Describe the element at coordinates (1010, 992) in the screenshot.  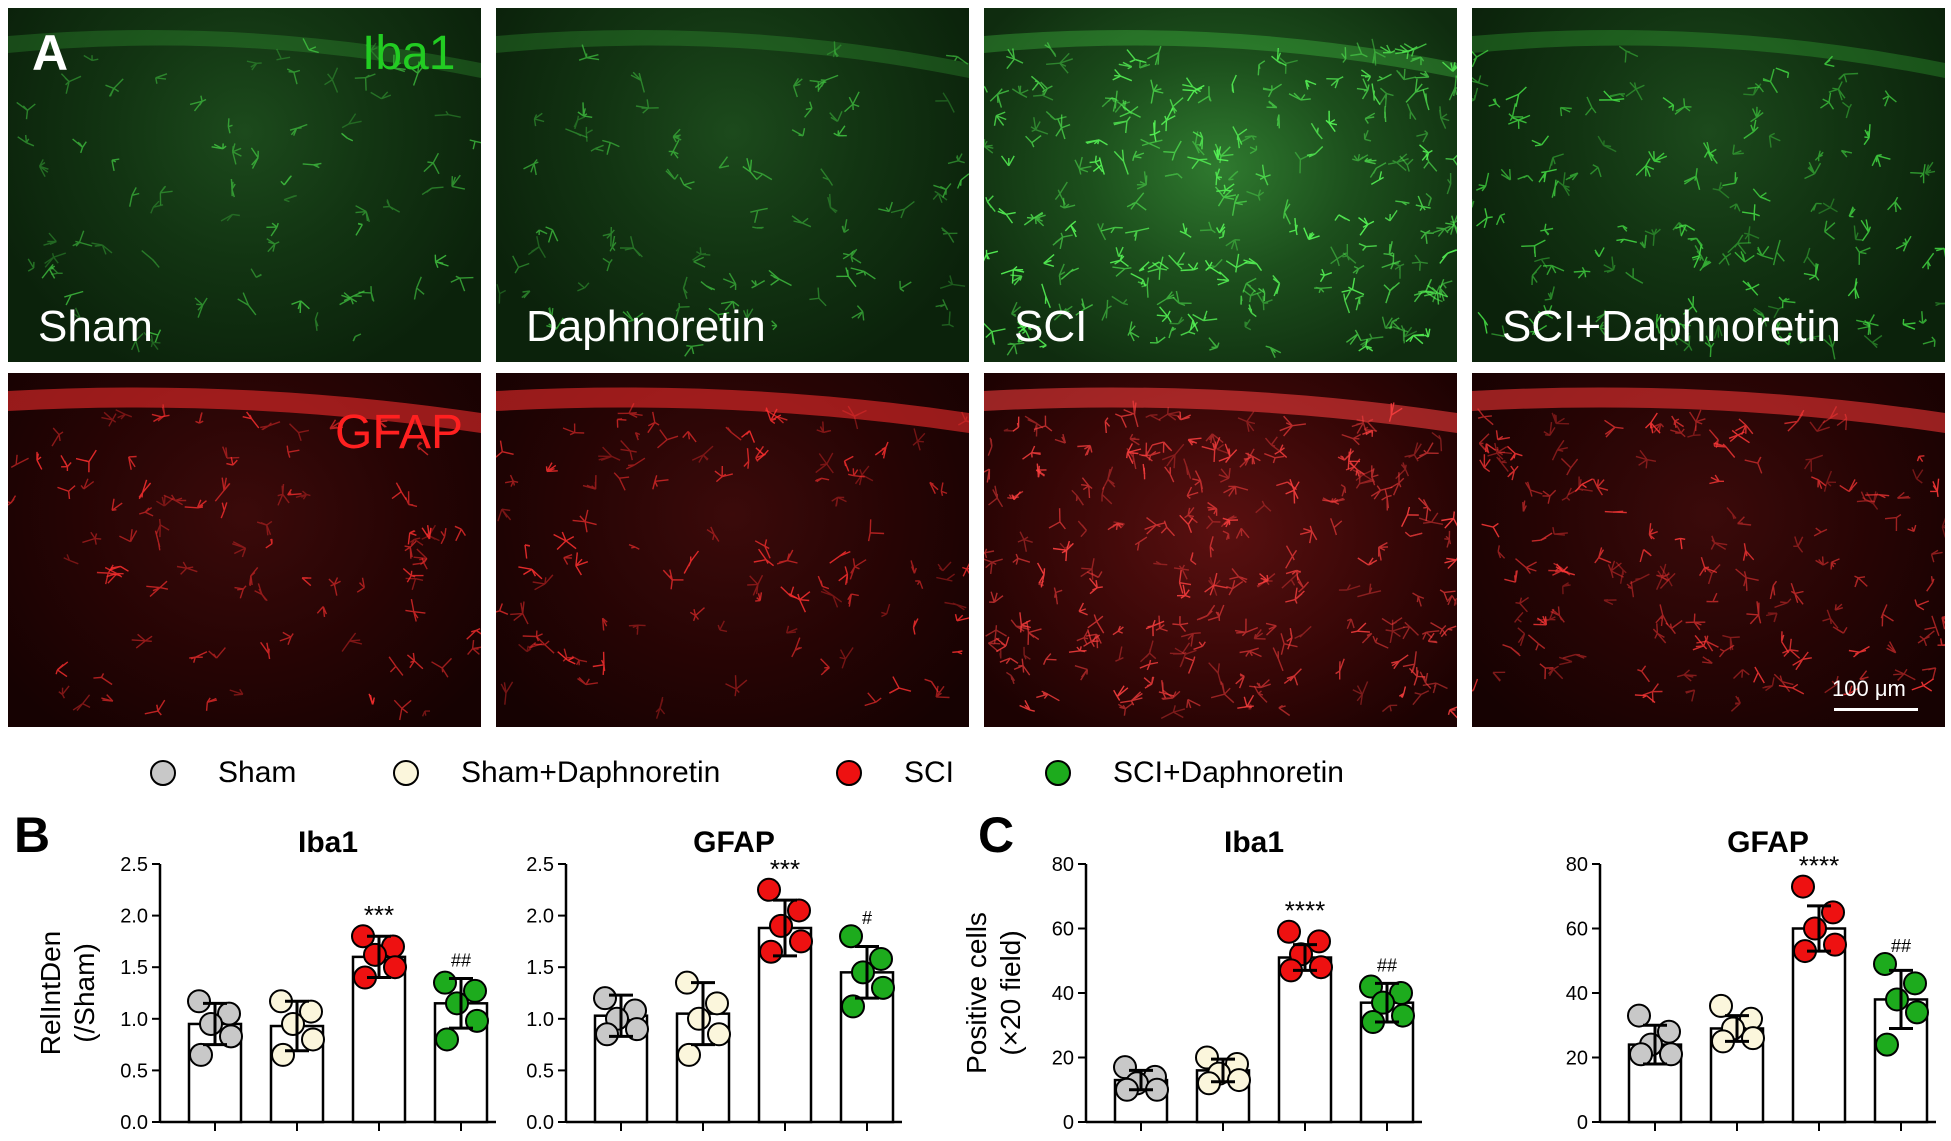
I see `y-axis-label-unit: (×20 field)` at that location.